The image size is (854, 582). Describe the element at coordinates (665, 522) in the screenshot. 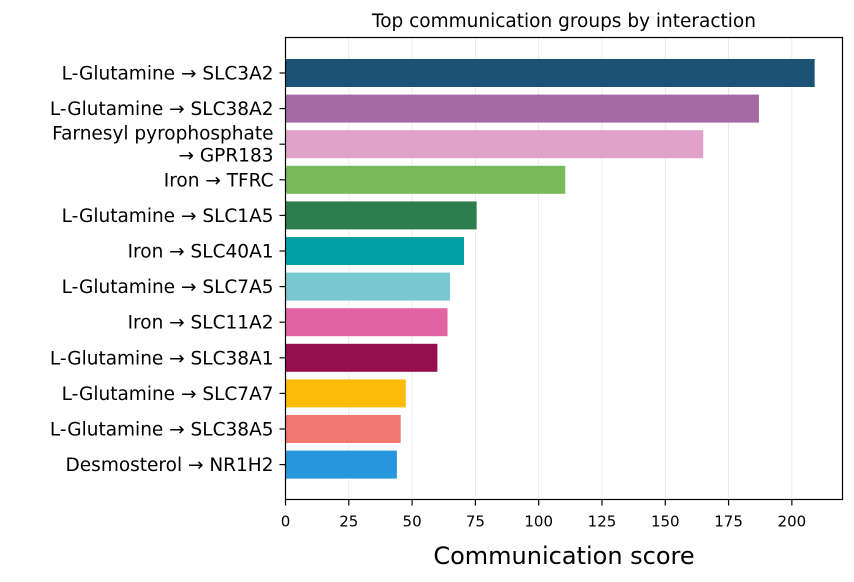

I see `x-tick-label: 150` at that location.